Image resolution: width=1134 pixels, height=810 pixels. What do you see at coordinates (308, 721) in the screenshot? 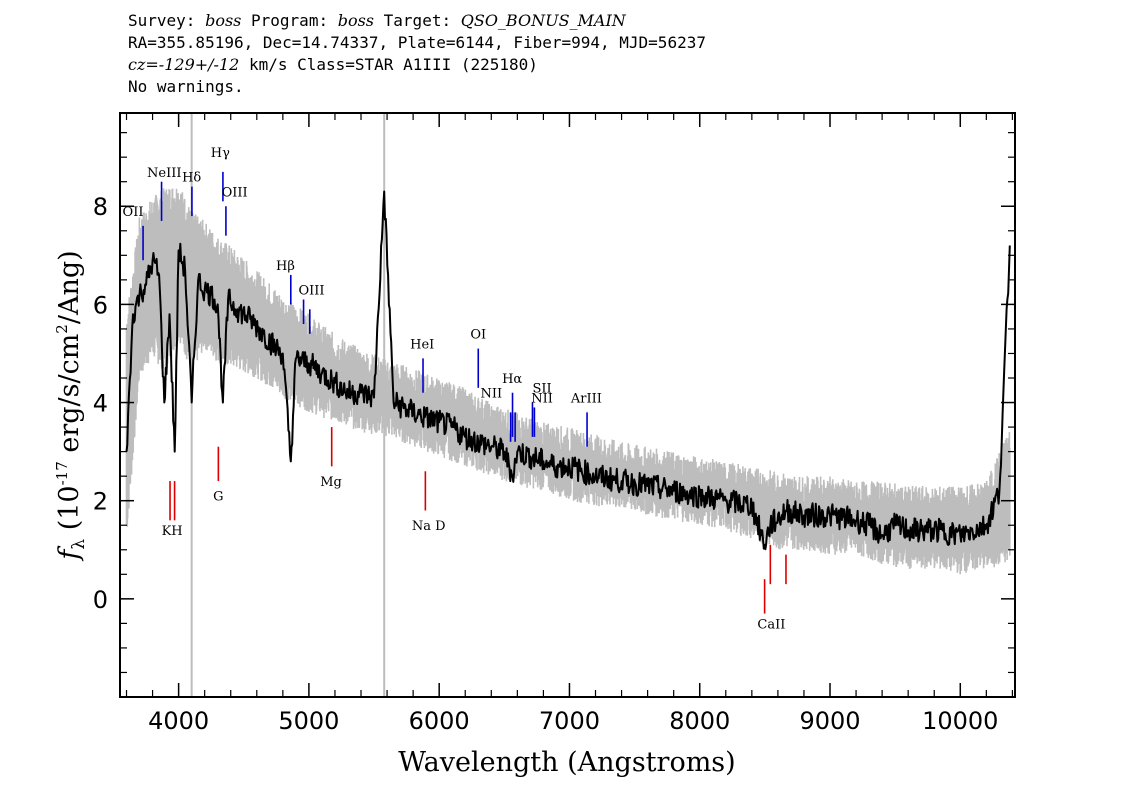
I see `x-tick-label-1: 5000` at bounding box center [308, 721].